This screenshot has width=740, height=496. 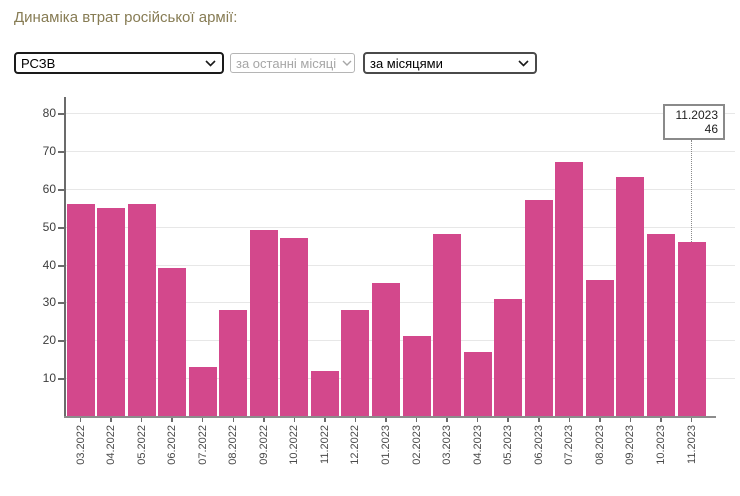 What do you see at coordinates (691, 444) in the screenshot?
I see `x-axis-label: 11.2023` at bounding box center [691, 444].